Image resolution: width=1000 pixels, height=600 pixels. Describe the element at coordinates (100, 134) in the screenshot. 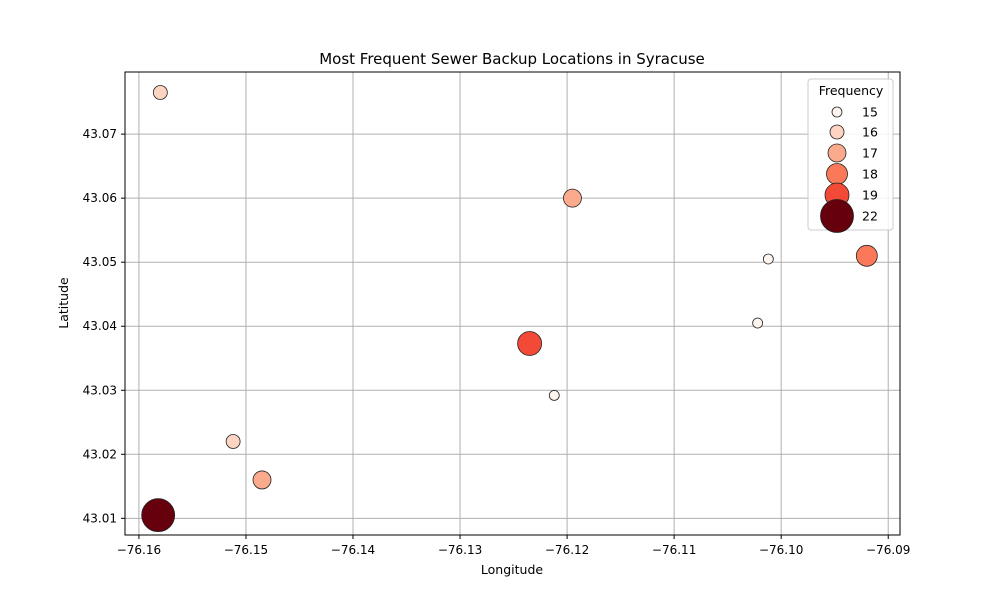

I see `y-tick-label: 43.07` at that location.